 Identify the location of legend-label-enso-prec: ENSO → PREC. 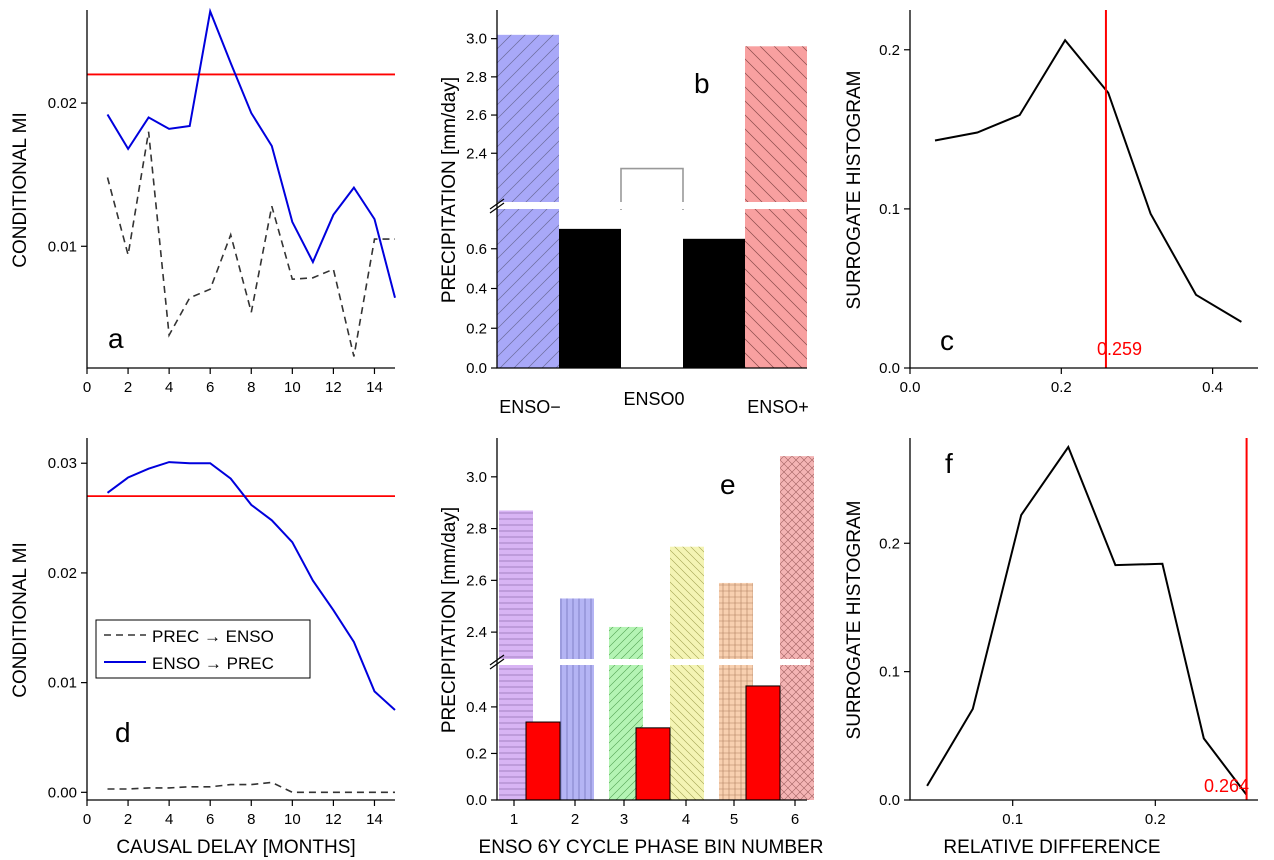
(213, 663).